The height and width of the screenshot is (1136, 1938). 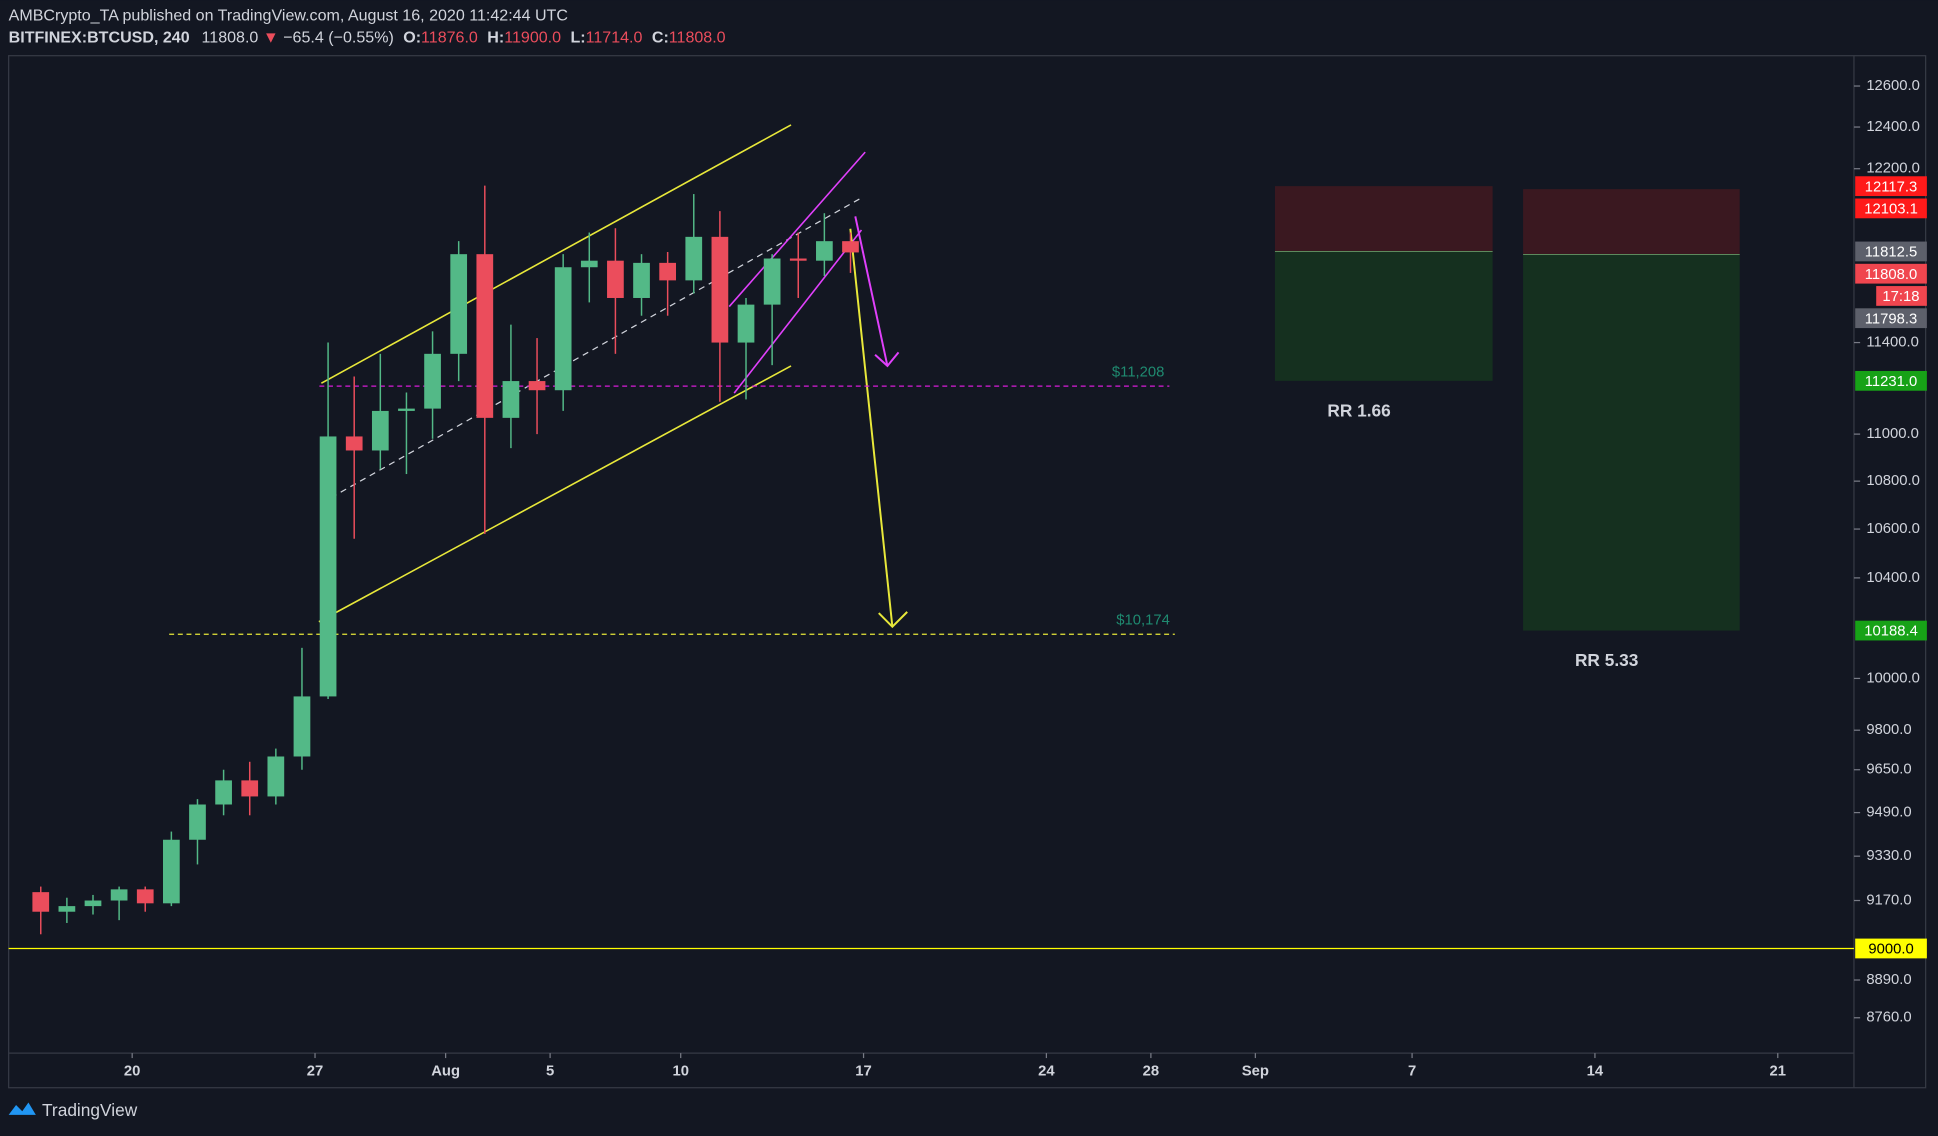 I want to click on y-tick-label: 9490.0, so click(x=1888, y=813).